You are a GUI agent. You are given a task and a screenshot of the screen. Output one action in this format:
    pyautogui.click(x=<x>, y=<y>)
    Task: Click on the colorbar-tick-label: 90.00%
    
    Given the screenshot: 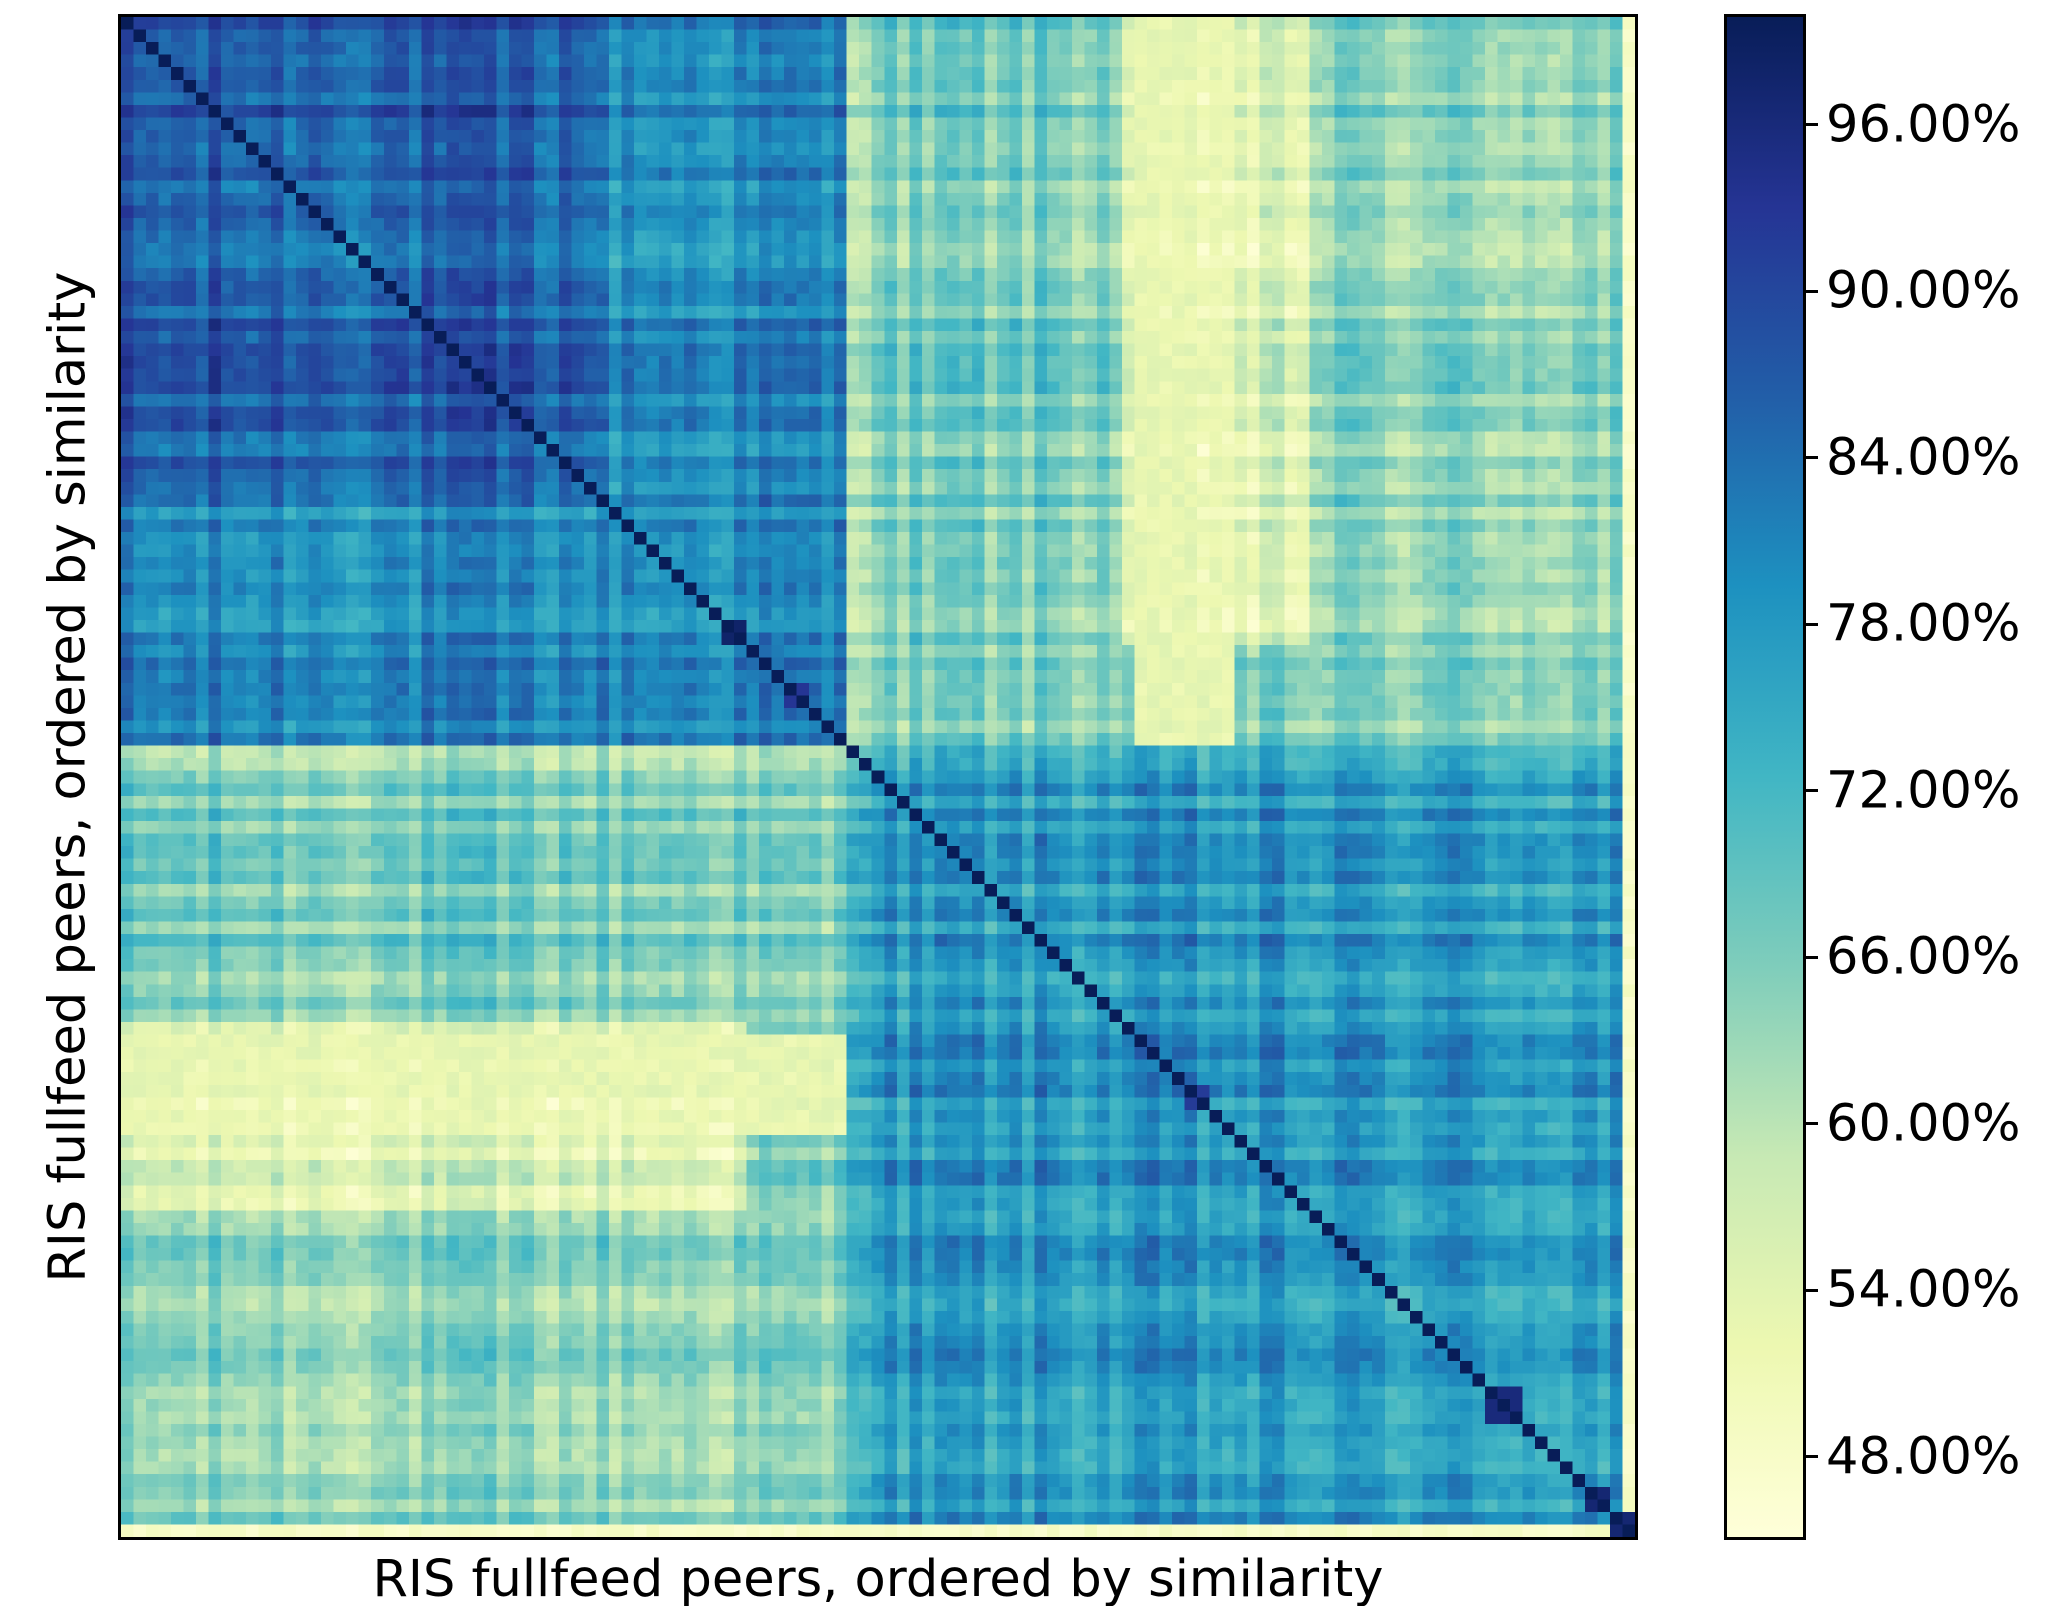 What is the action you would take?
    pyautogui.click(x=1923, y=291)
    